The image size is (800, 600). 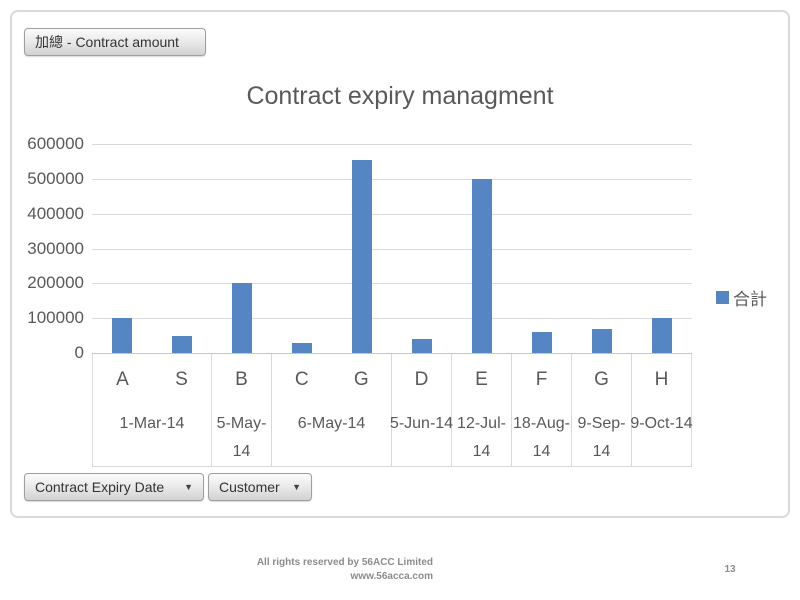 I want to click on category-label: E, so click(x=481, y=379).